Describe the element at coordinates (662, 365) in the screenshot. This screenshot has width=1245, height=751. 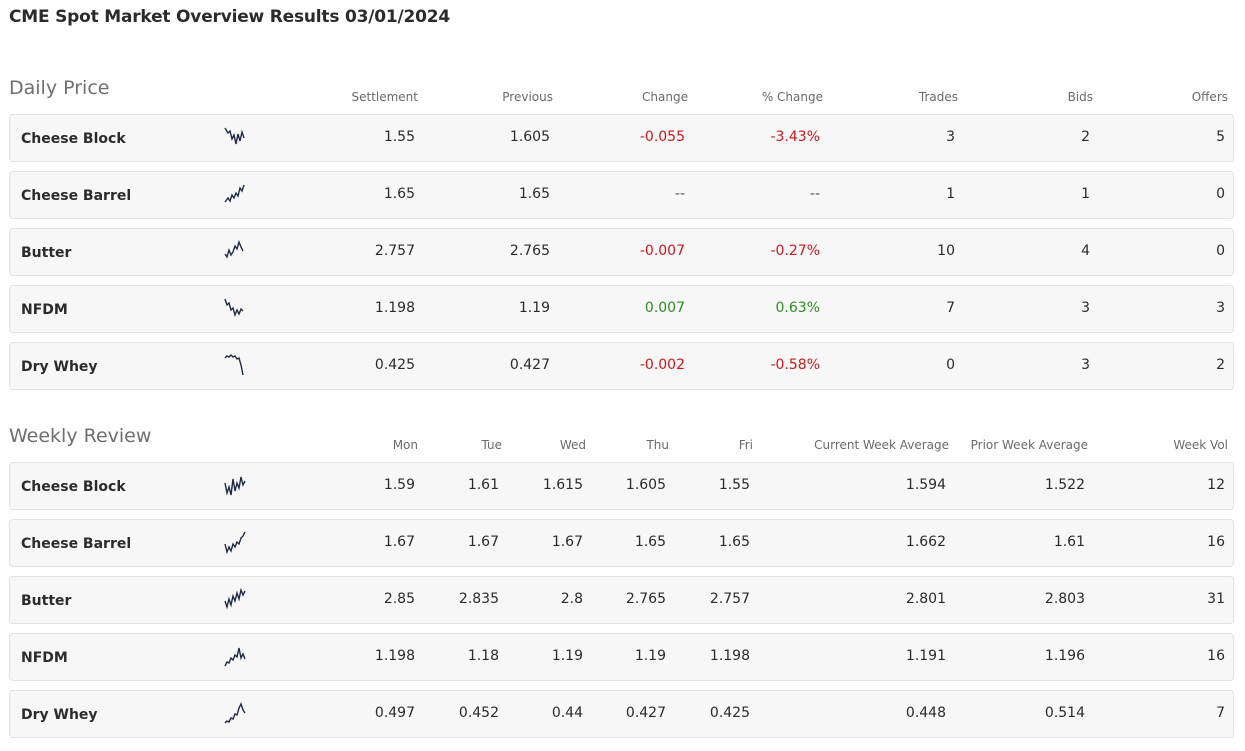
I see `change-value: -0.002` at that location.